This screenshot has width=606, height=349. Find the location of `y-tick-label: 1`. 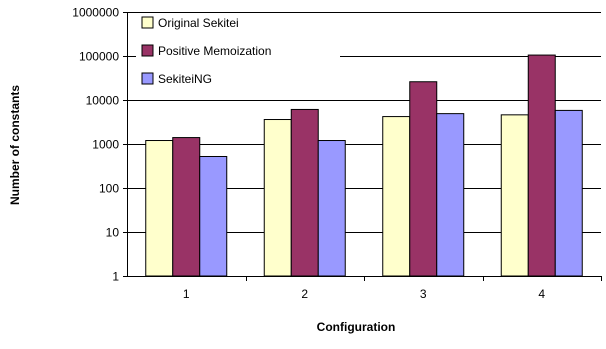

y-tick-label: 1 is located at coordinates (115, 277).